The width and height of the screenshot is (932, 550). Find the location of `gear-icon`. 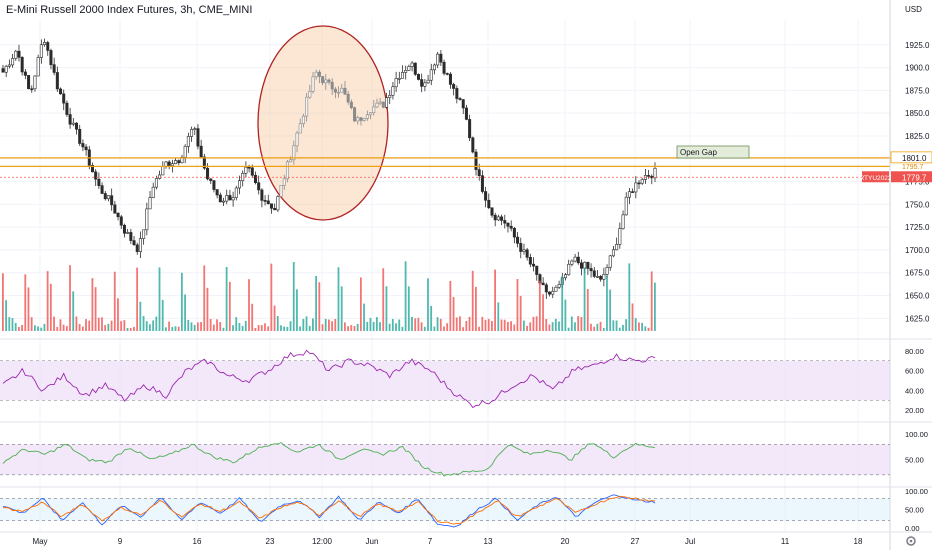

gear-icon is located at coordinates (911, 541).